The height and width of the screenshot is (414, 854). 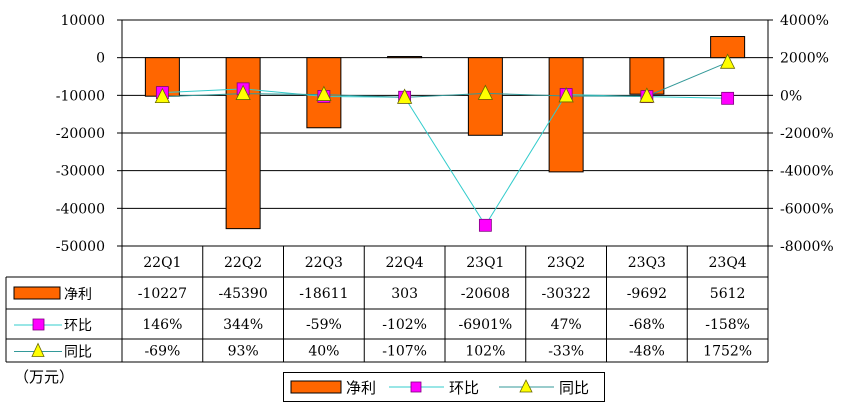 I want to click on category-label: 23Q4, so click(x=728, y=263).